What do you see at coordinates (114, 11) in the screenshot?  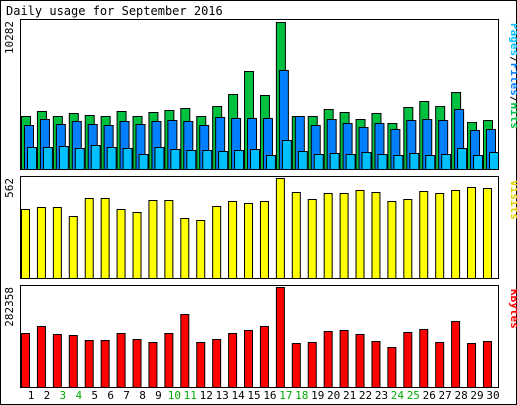 I see `chart-title: Daily usage for September 2016` at bounding box center [114, 11].